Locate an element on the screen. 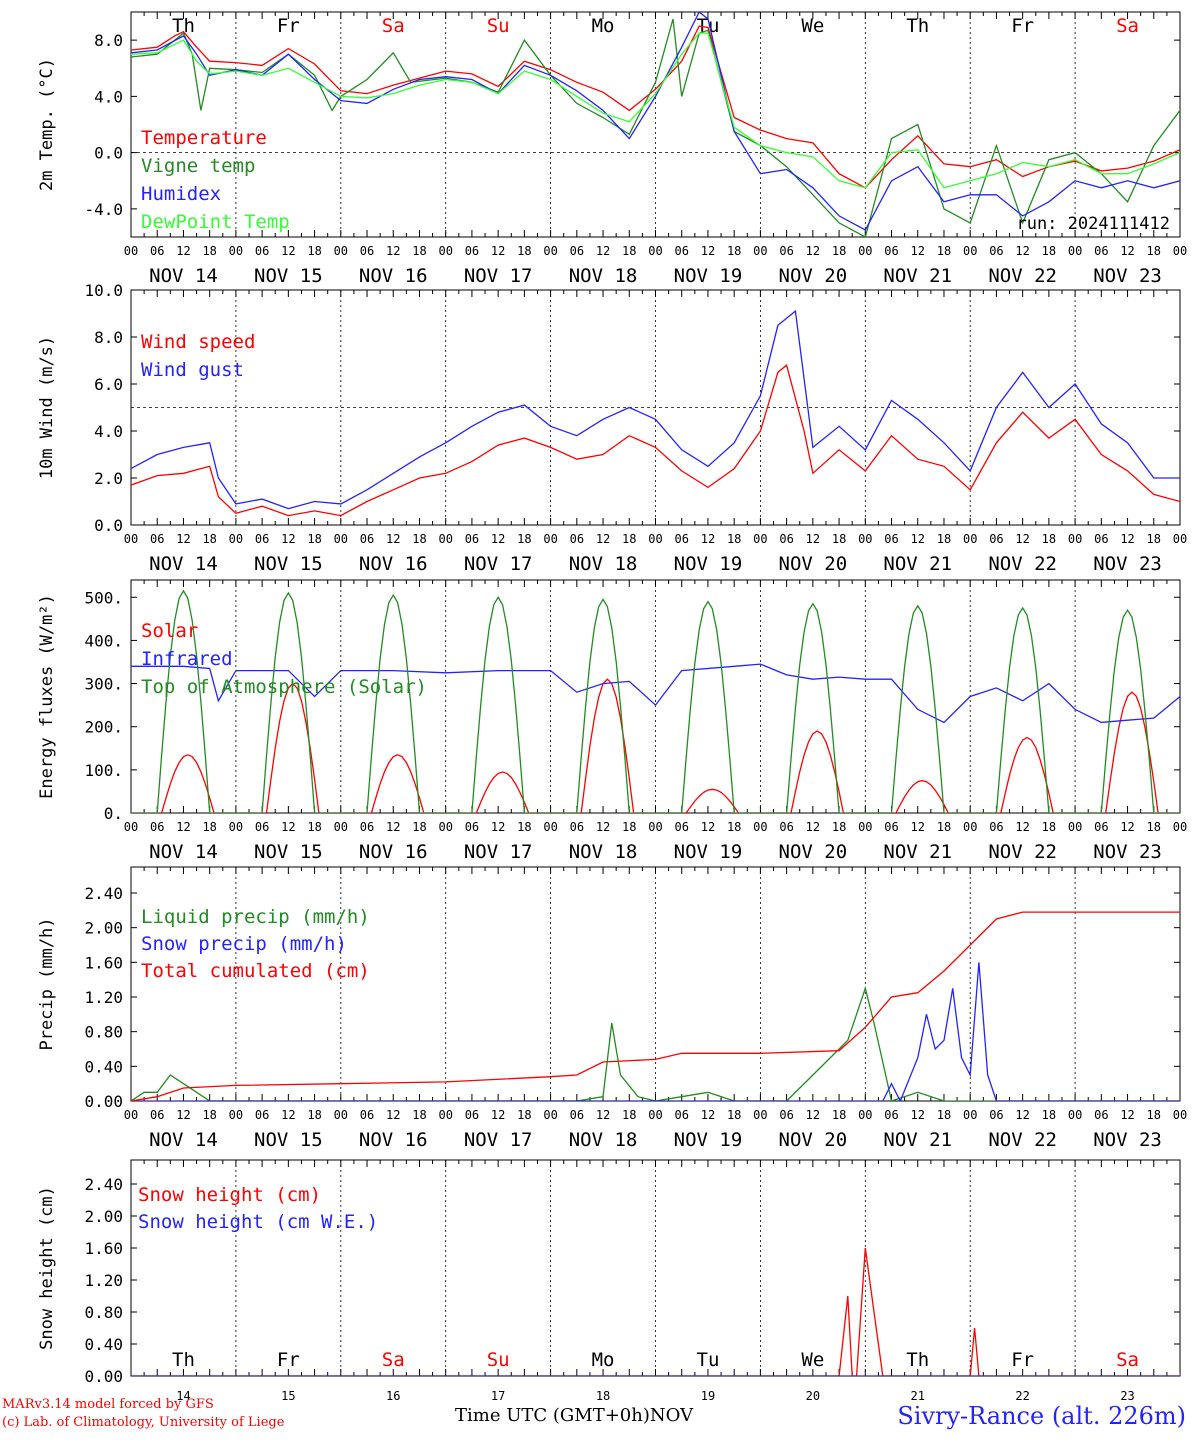  series-line-snow-precip-mm-h- is located at coordinates (655, 1031).